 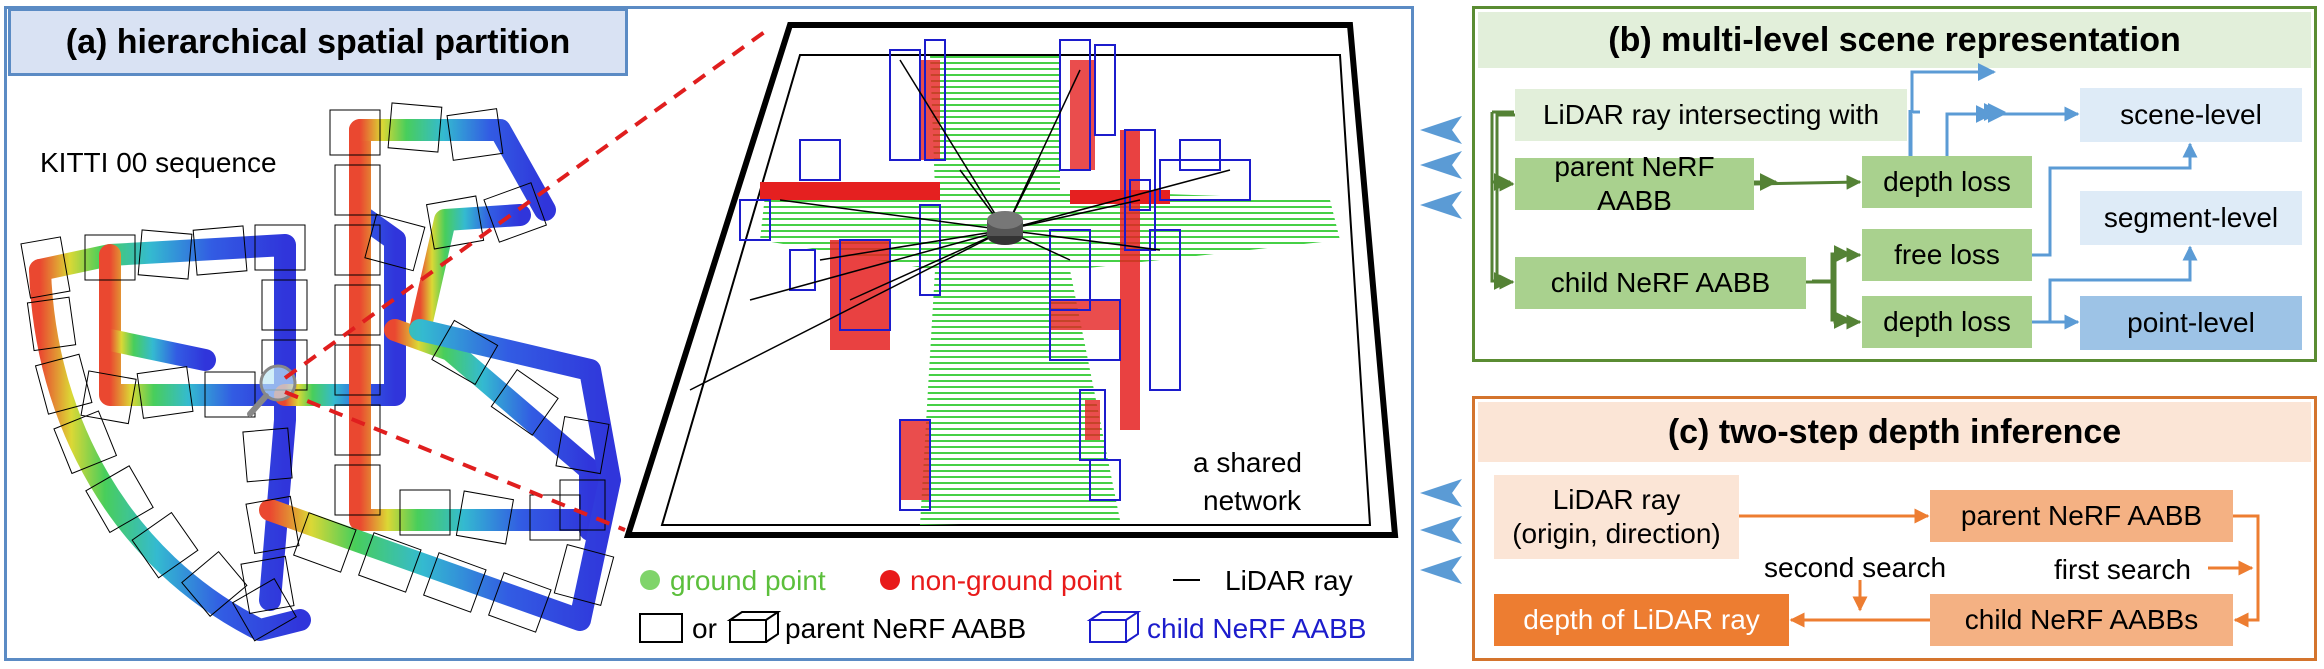 I want to click on lidar-ray-line2: (origin, direction), so click(x=1616, y=533).